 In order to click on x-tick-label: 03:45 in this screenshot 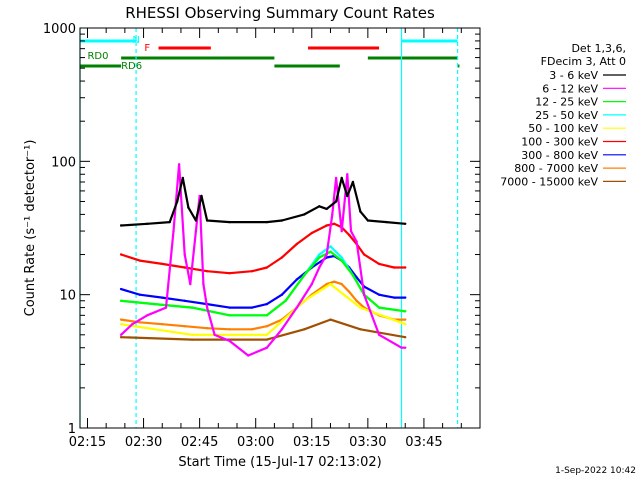, I will do `click(423, 442)`.